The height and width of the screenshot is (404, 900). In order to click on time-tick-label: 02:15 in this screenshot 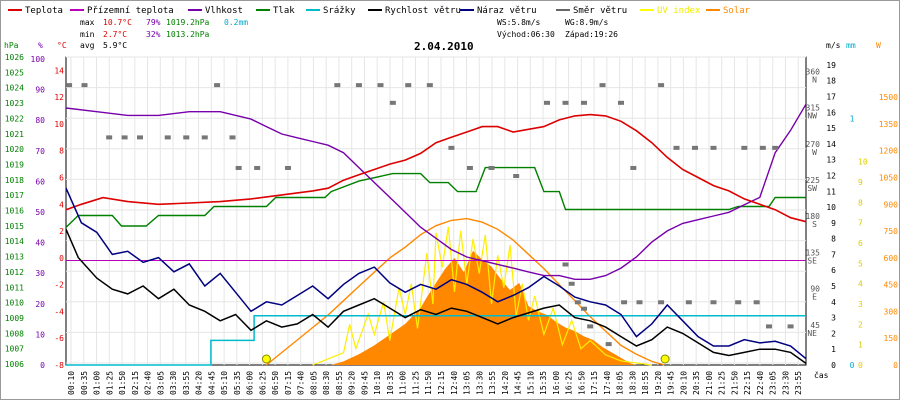, I will do `click(135, 383)`.